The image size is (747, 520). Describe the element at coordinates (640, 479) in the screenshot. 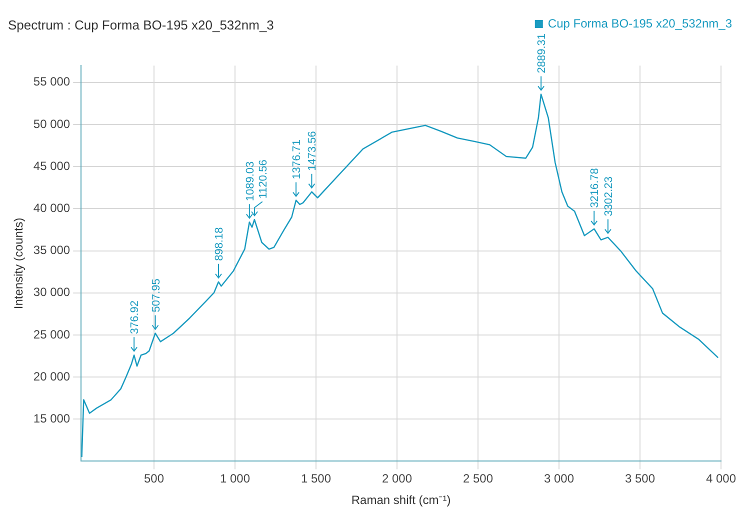

I see `x-tick-label: 3 500` at that location.